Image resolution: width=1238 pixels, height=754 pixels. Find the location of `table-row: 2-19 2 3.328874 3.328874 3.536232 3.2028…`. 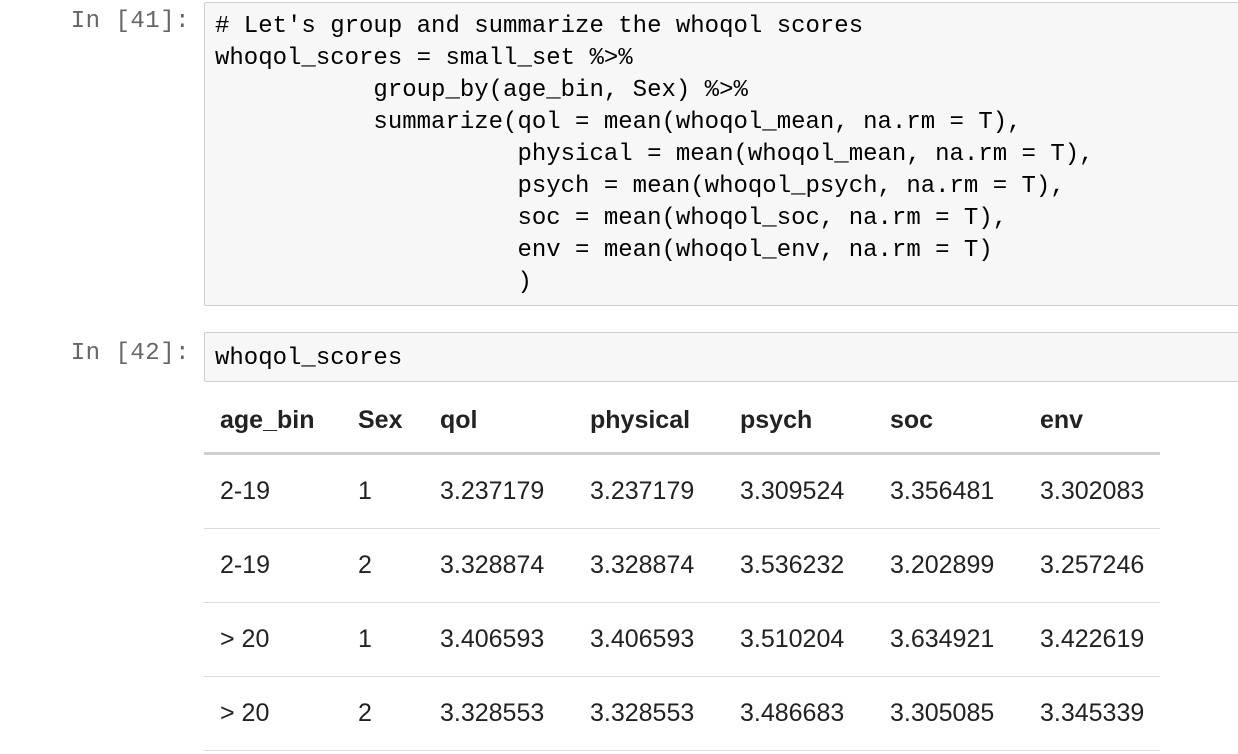

table-row: 2-19 2 3.328874 3.328874 3.536232 3.2028… is located at coordinates (682, 565).